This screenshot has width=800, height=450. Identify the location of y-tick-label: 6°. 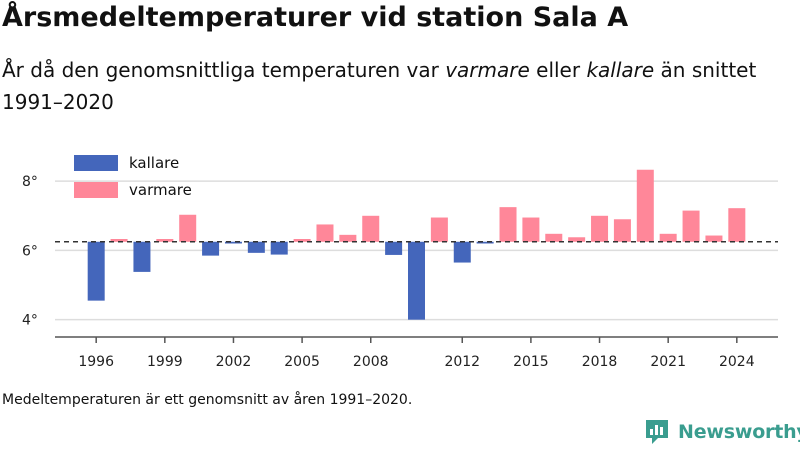
(30, 251).